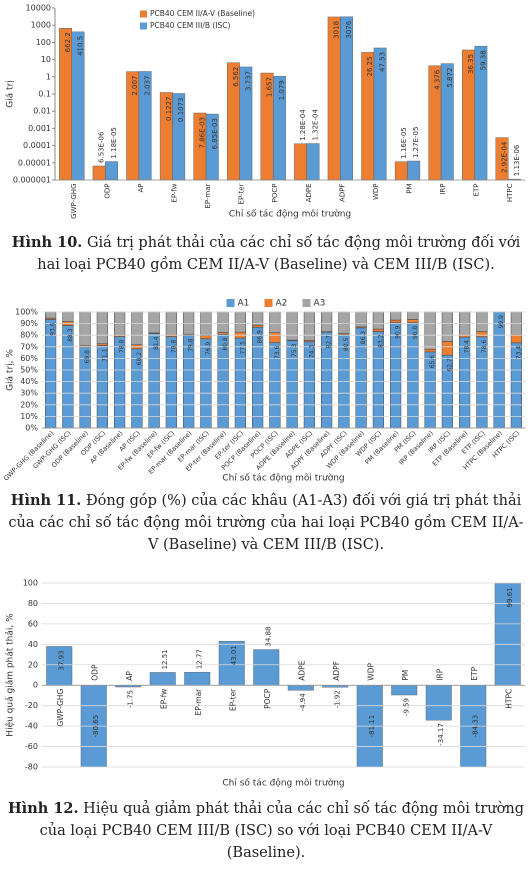 The image size is (532, 881). Describe the element at coordinates (42, 111) in the screenshot. I see `y-tick-label: 0.01` at that location.